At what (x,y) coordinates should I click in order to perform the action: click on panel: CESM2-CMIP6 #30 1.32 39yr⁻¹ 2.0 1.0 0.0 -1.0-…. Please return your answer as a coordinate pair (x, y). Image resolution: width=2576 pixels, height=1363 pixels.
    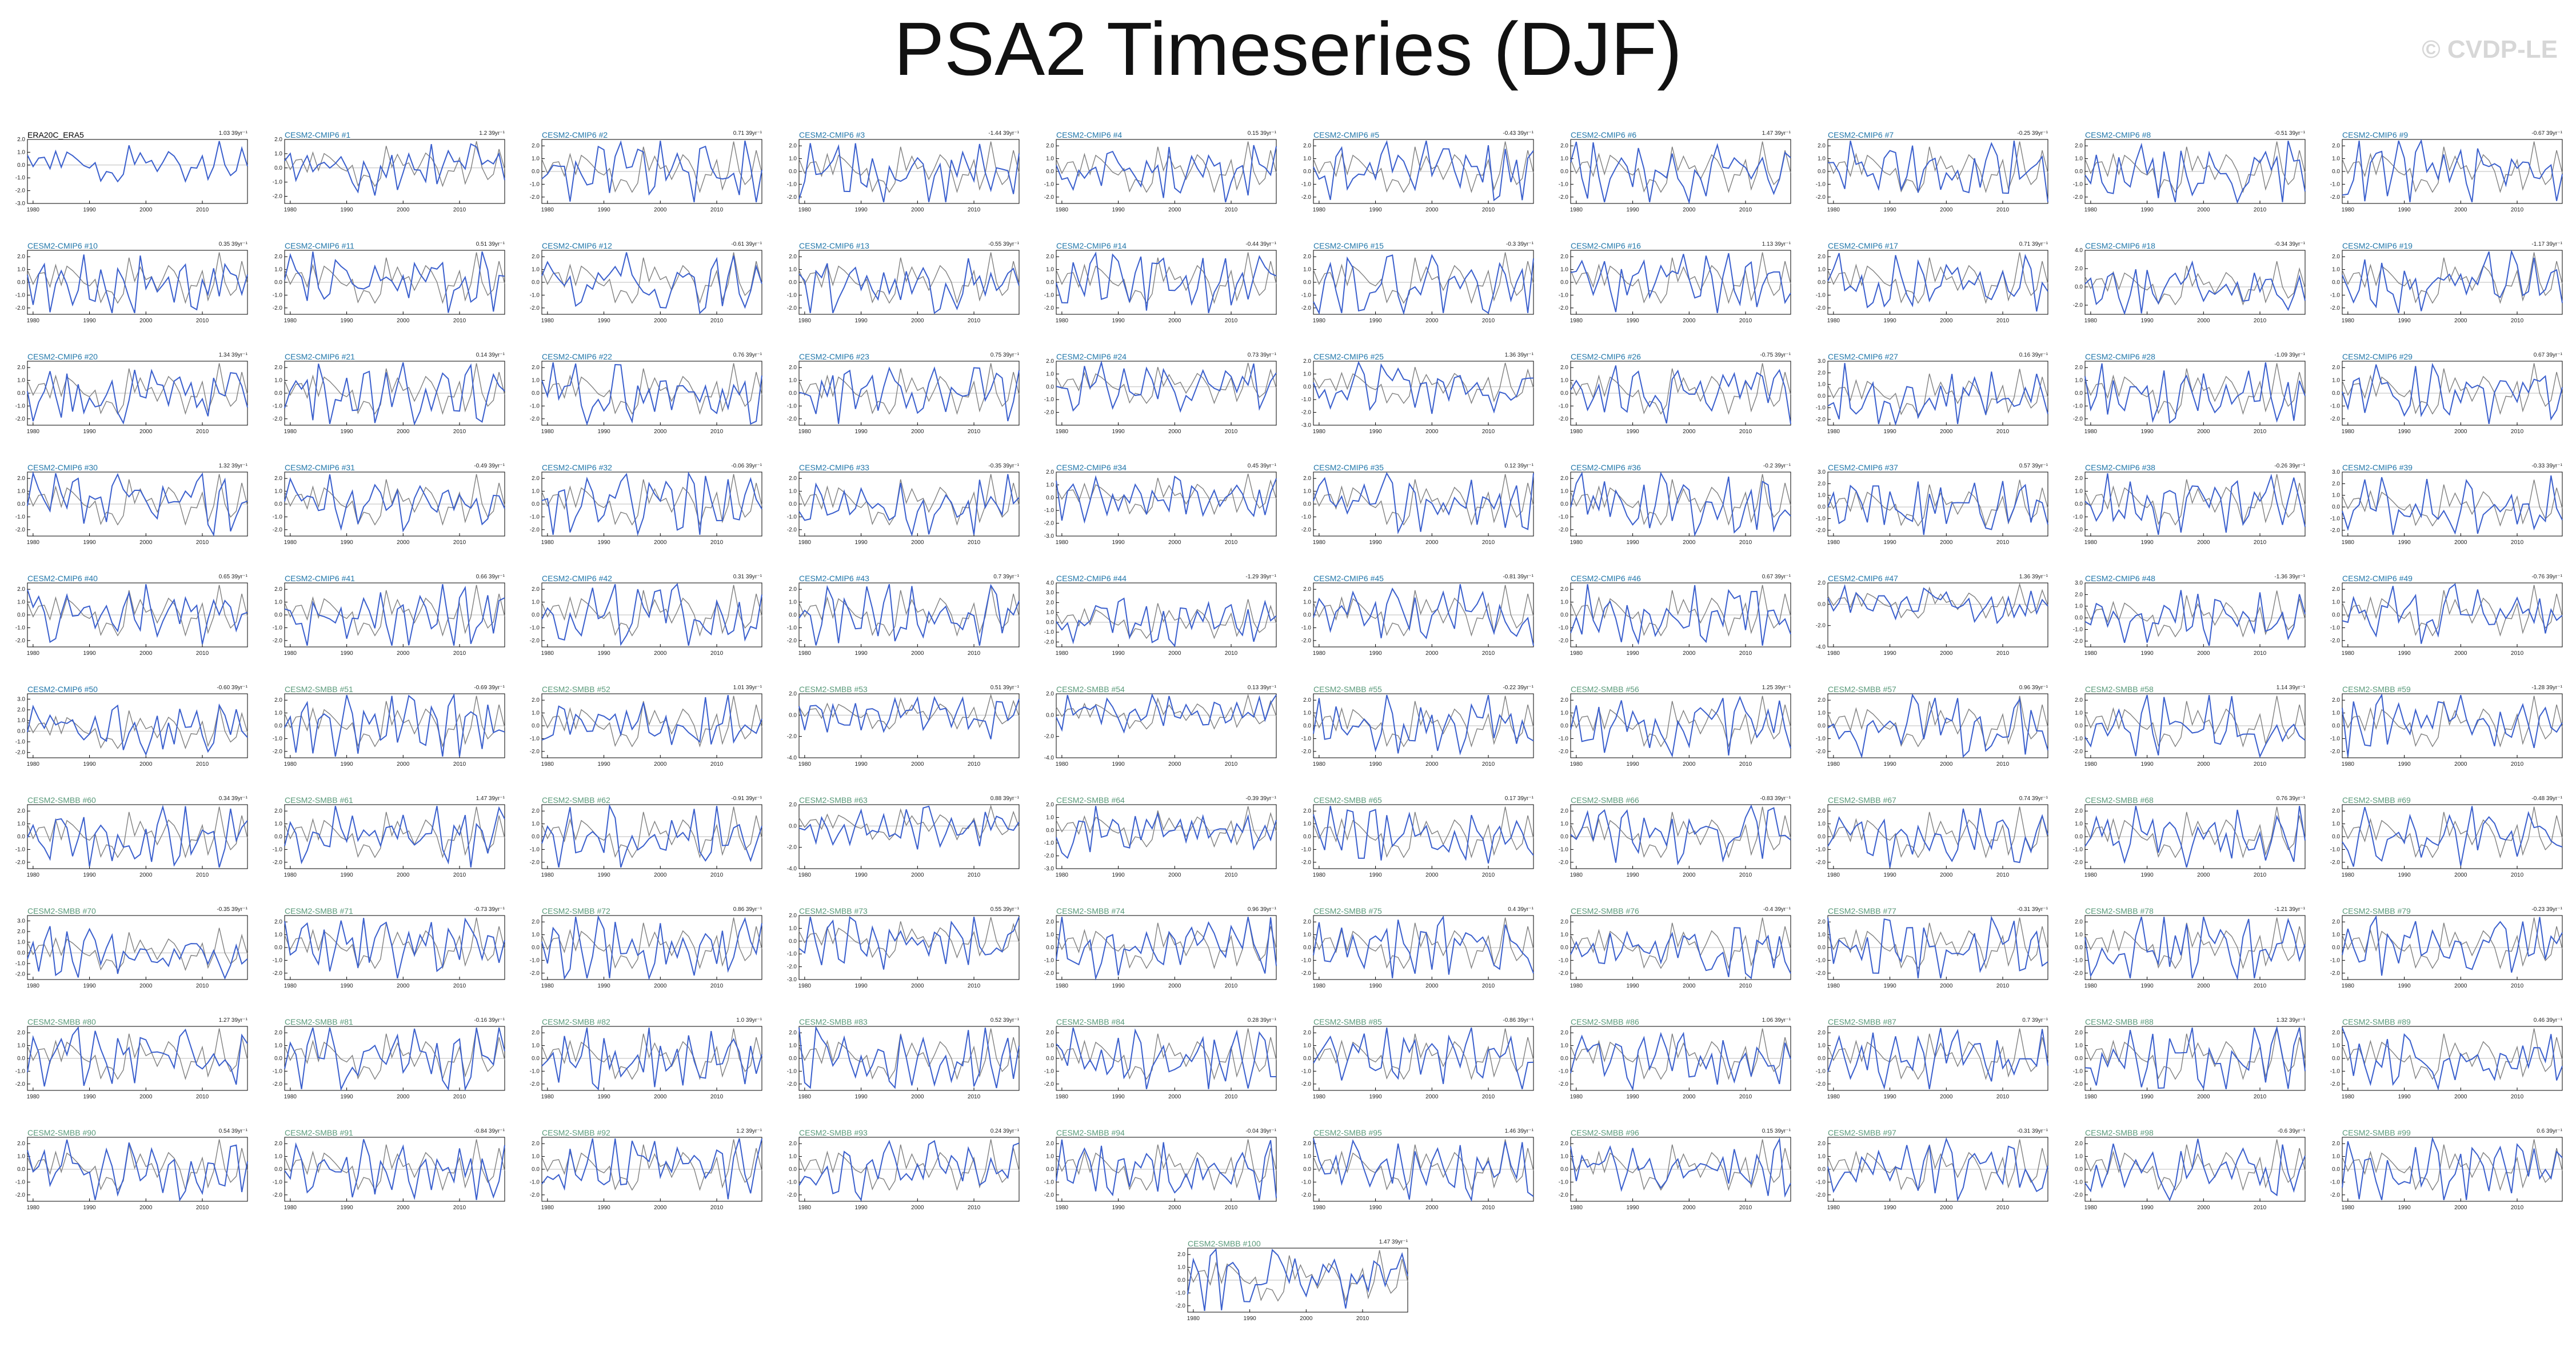
    Looking at the image, I should click on (131, 507).